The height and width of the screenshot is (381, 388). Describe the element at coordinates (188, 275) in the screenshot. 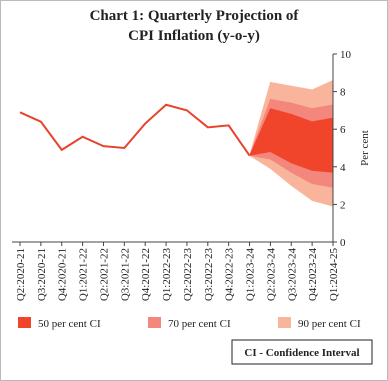

I see `x-tick-label: Q2:2022-23` at that location.